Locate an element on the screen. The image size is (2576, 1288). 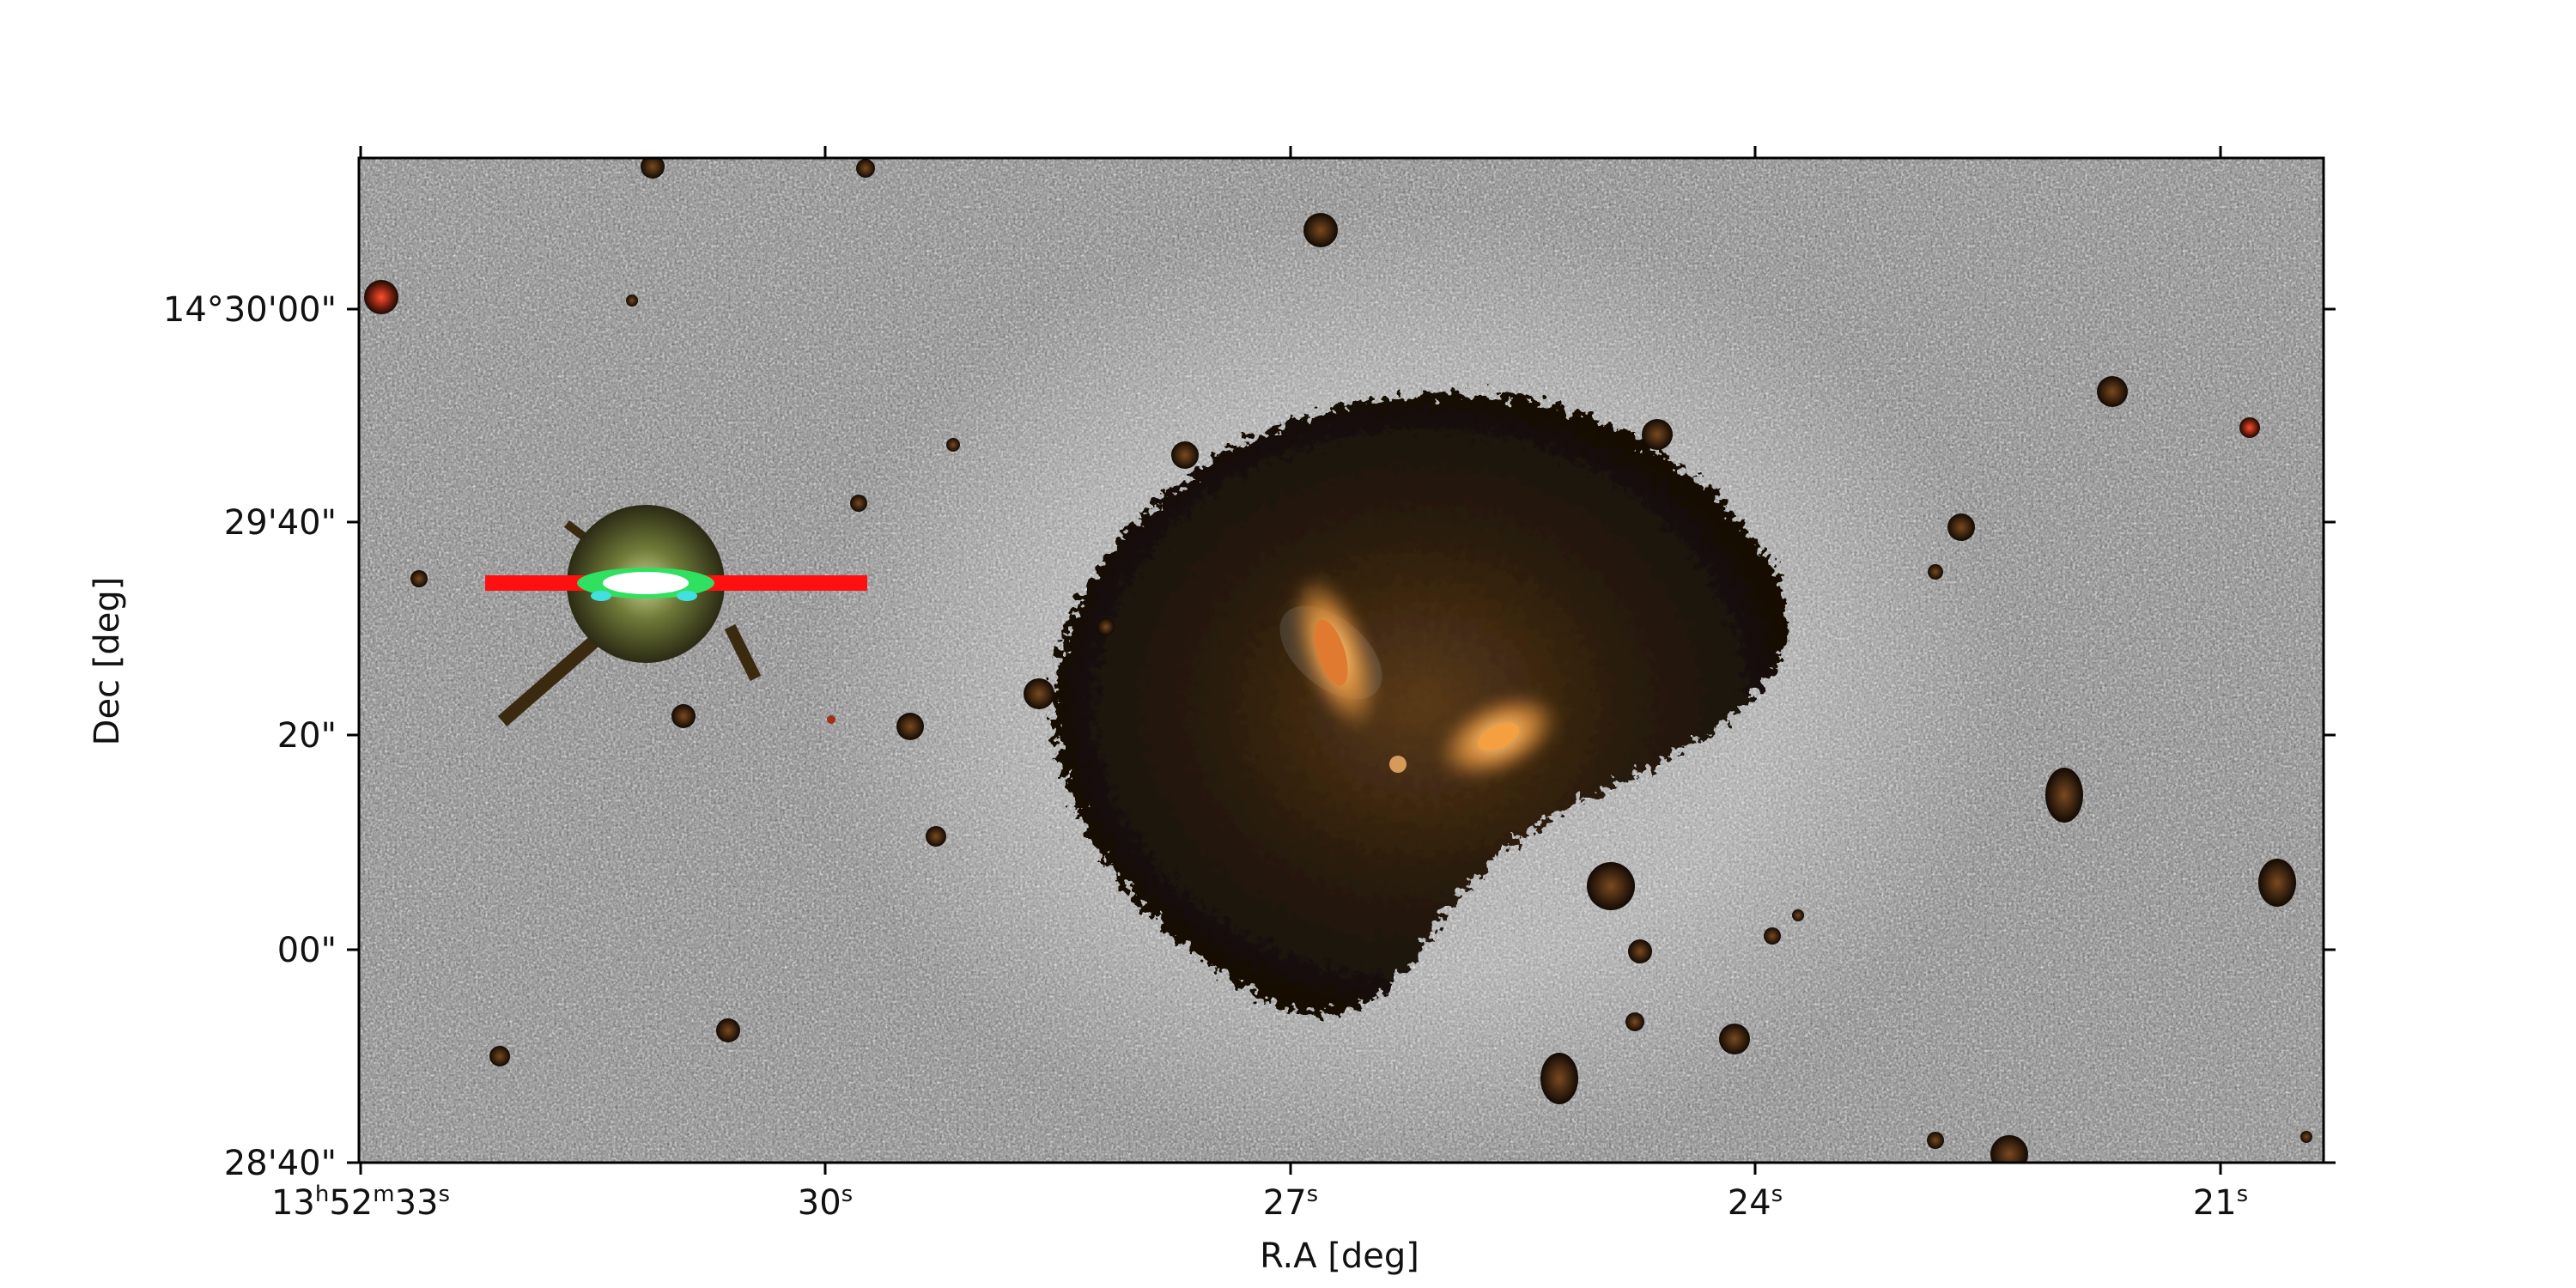
x-tick-label: 30s is located at coordinates (825, 1202).